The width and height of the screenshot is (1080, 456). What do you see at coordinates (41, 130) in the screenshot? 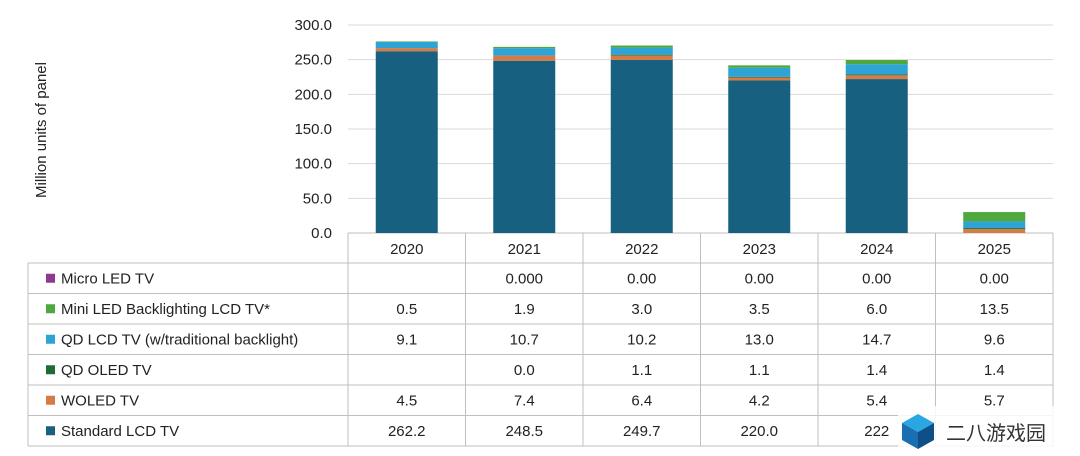
I see `y-axis-label: Million units of panel` at bounding box center [41, 130].